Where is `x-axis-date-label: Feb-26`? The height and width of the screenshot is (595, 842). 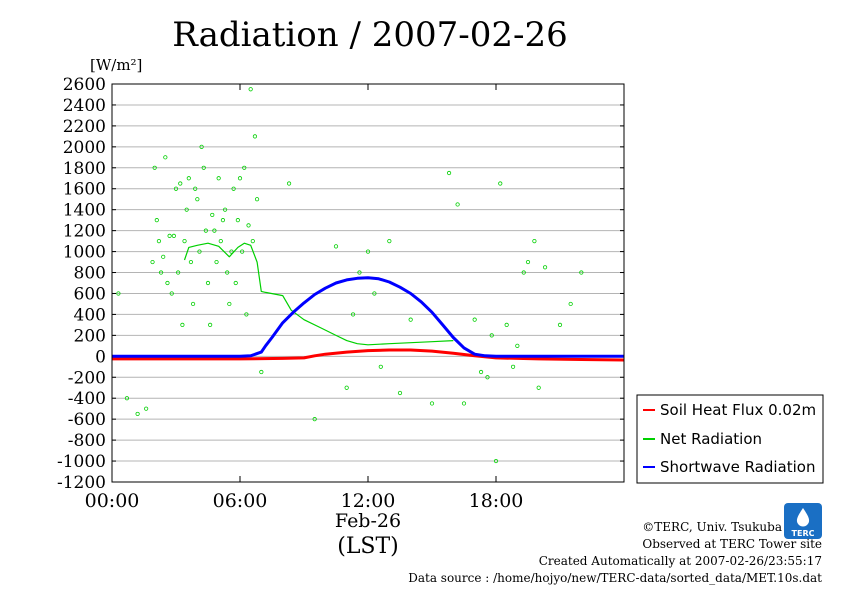 x-axis-date-label: Feb-26 is located at coordinates (368, 521).